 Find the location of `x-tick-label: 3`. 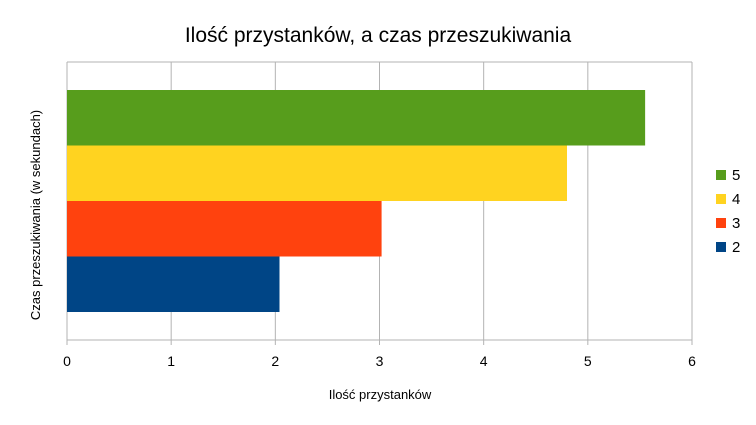

x-tick-label: 3 is located at coordinates (380, 361).